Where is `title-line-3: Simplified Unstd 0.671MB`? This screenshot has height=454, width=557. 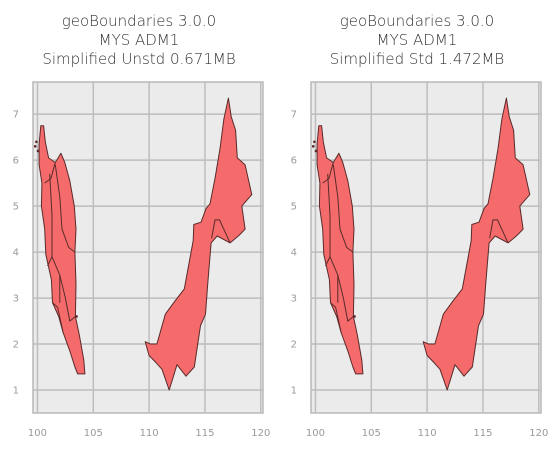 title-line-3: Simplified Unstd 0.671MB is located at coordinates (139, 59).